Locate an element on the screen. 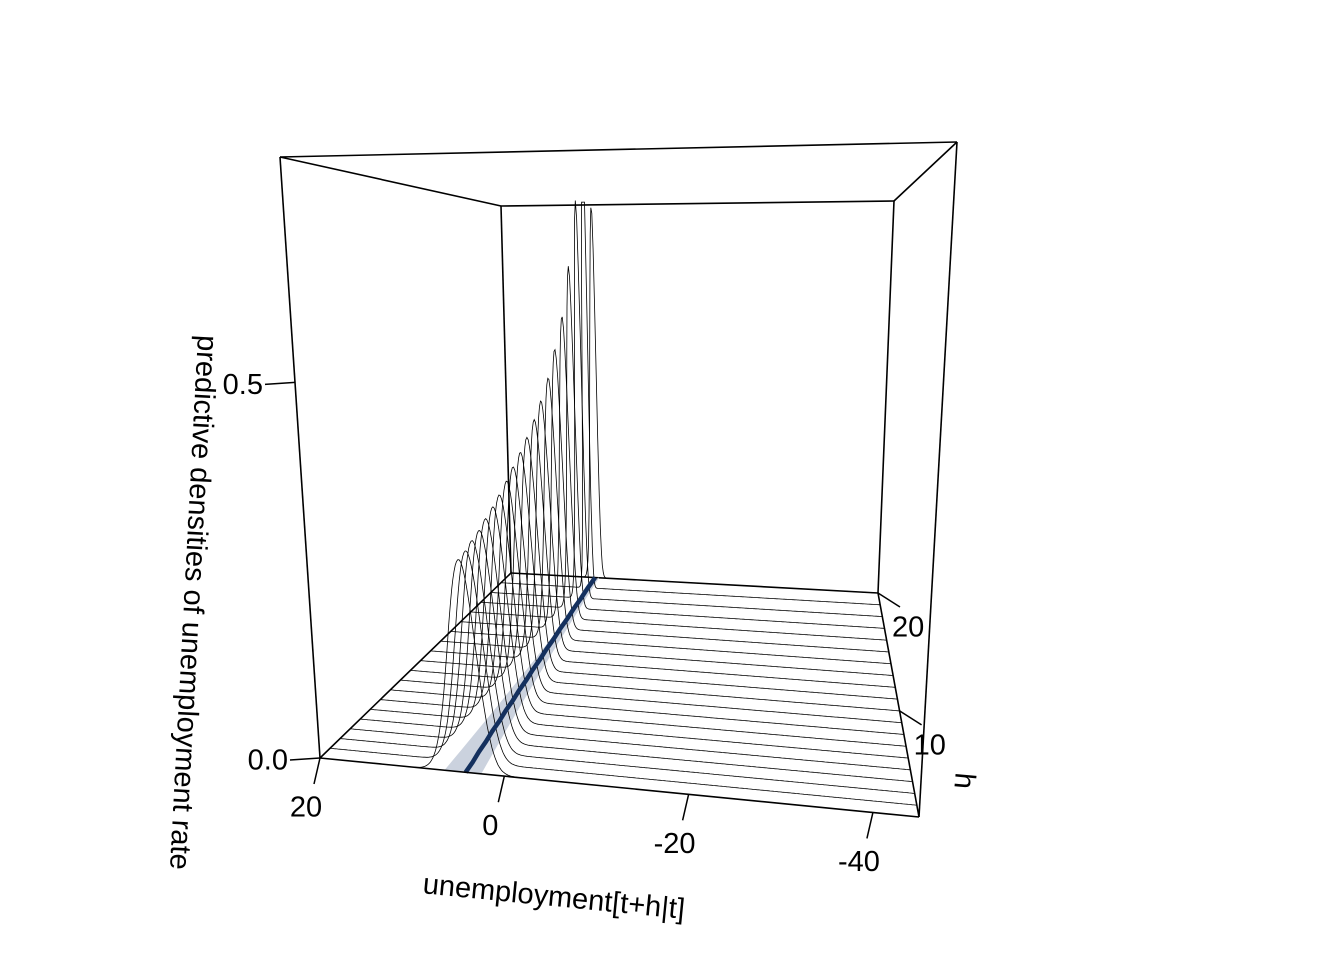  density-ridge-h9 is located at coordinates (651, 595).